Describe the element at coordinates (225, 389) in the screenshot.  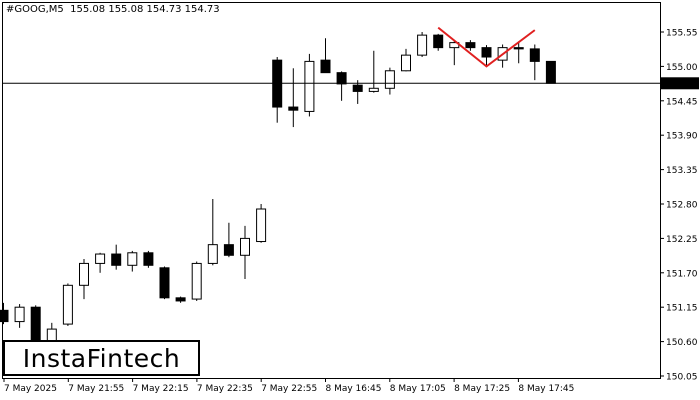
I see `x-tick-label: 7 May 22:35` at that location.